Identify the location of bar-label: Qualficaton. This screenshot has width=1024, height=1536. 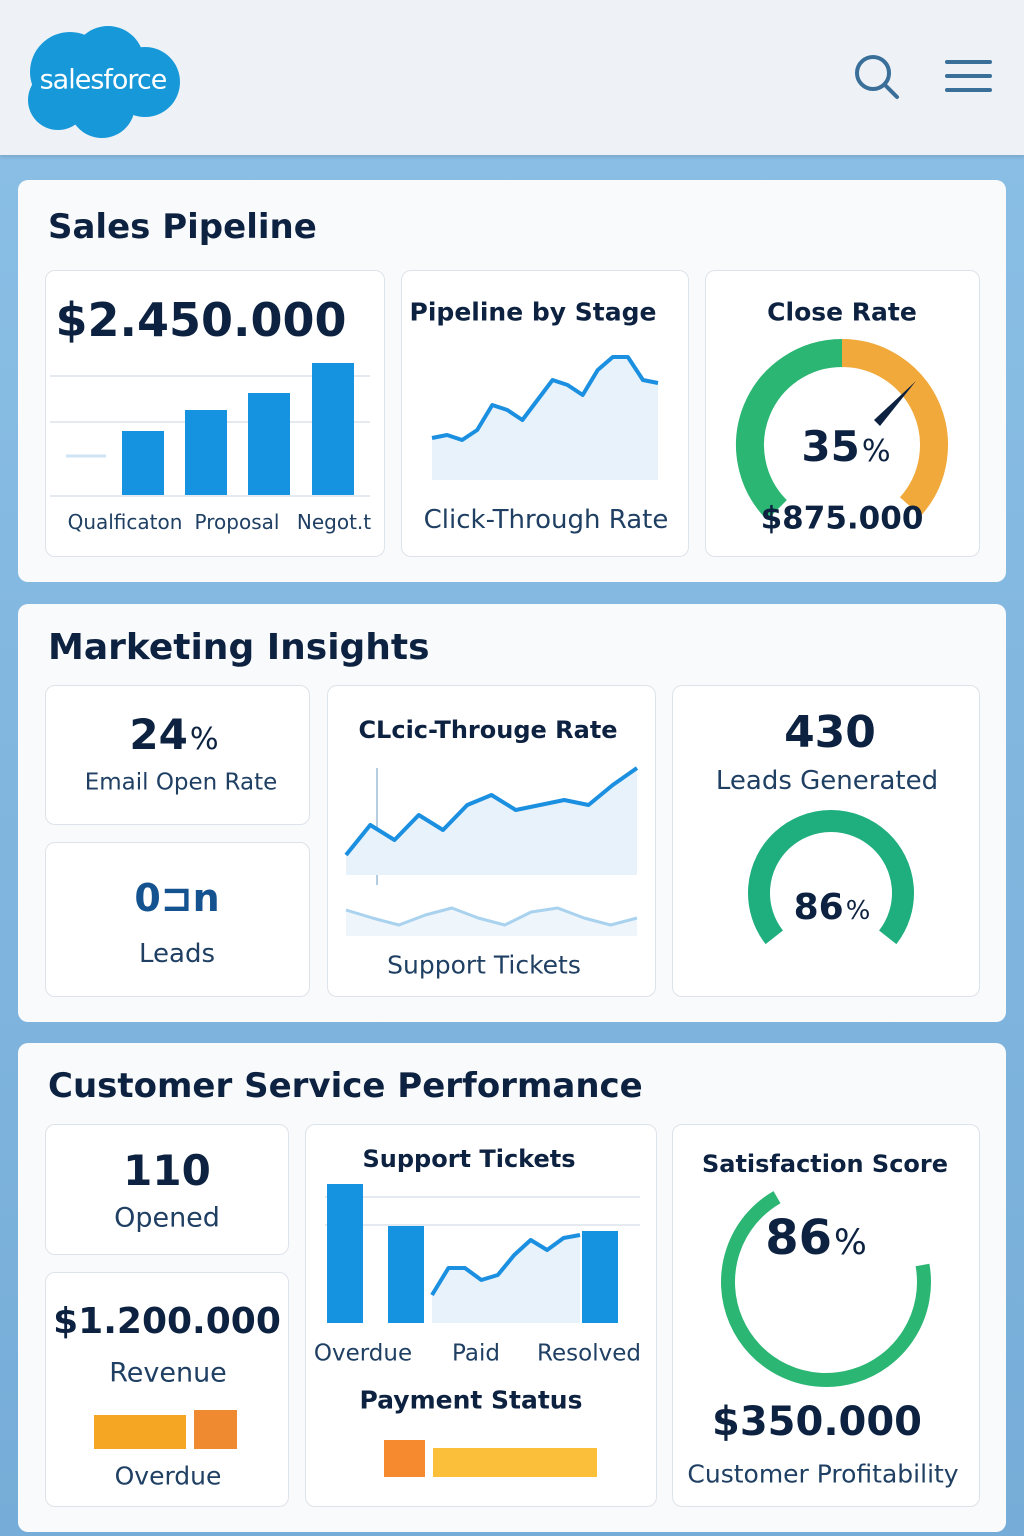
(125, 522).